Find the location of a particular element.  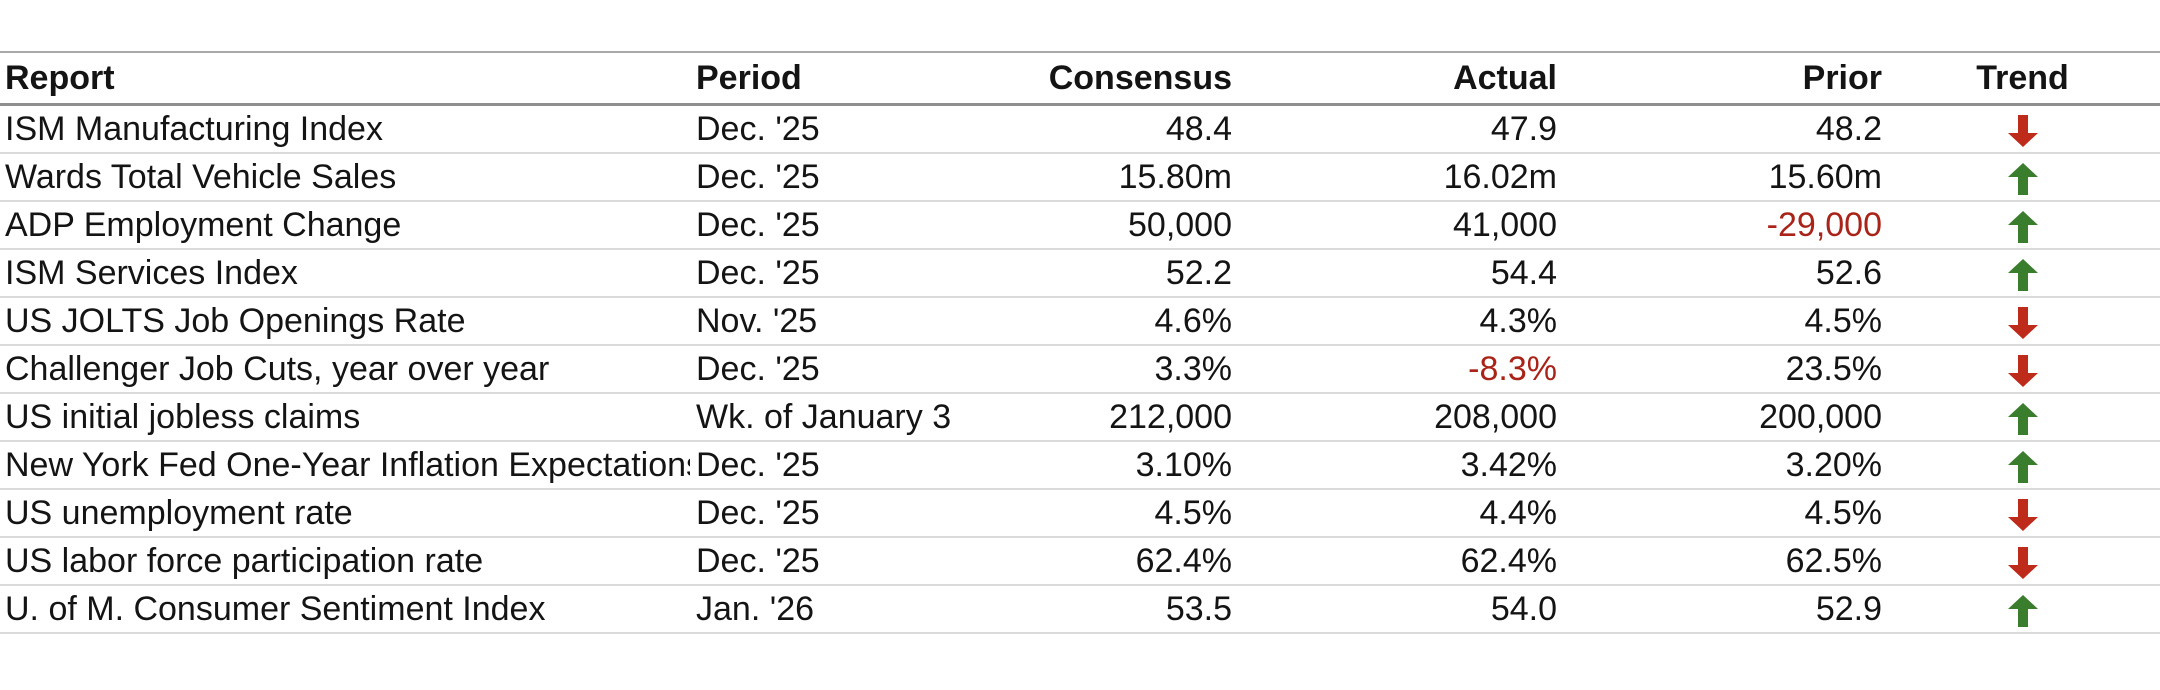

period-cell: Jan. '26 is located at coordinates (852, 609).